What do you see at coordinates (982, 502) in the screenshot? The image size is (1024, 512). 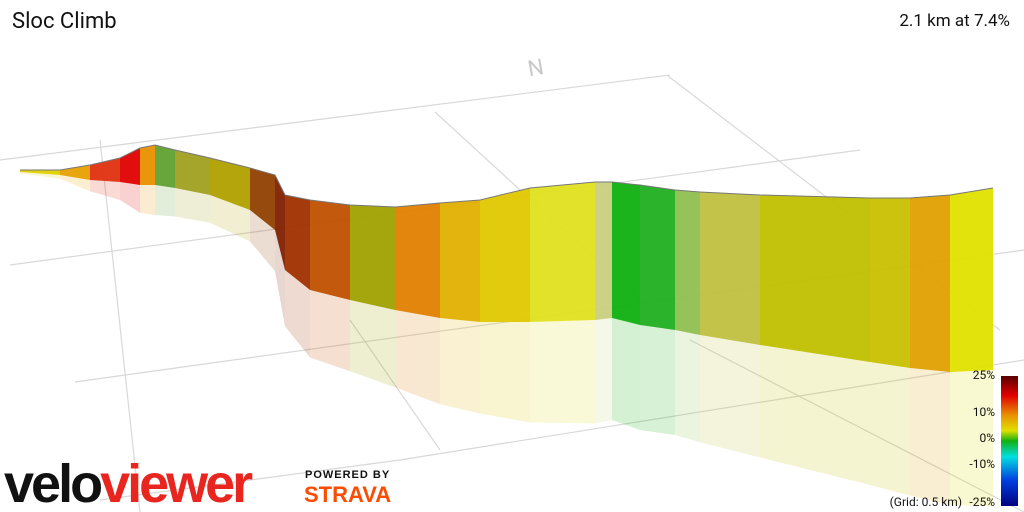 I see `legend-label: -25%` at bounding box center [982, 502].